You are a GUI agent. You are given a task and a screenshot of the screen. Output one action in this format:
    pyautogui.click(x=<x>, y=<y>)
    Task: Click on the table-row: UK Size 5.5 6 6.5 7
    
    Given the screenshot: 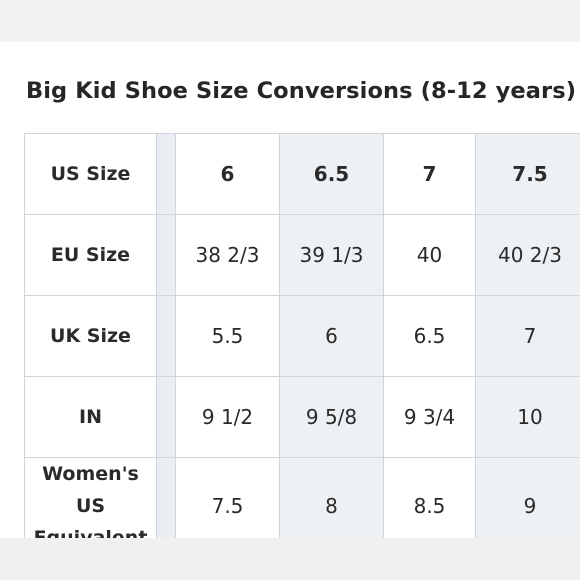 What is the action you would take?
    pyautogui.click(x=302, y=336)
    